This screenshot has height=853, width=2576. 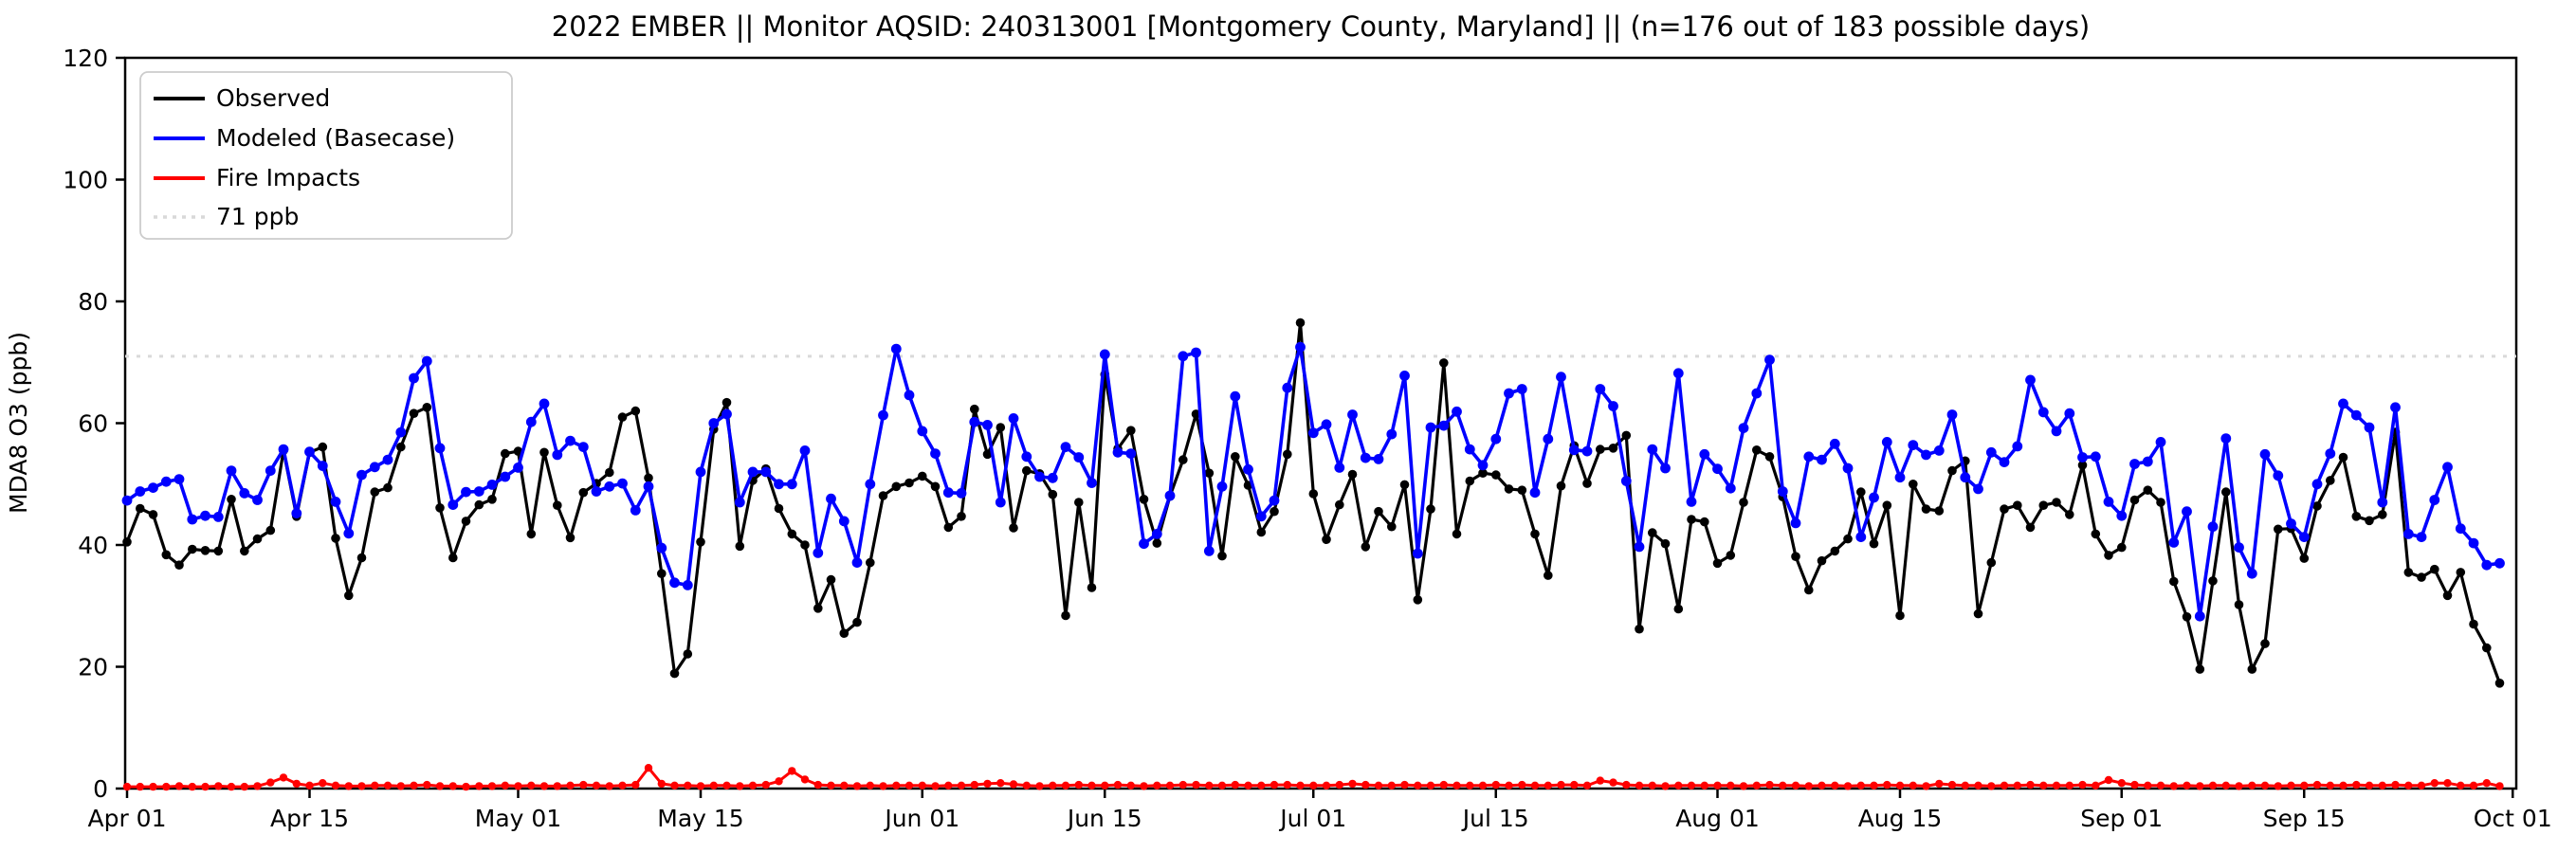 What do you see at coordinates (700, 818) in the screenshot?
I see `x-tick-label: May 15` at bounding box center [700, 818].